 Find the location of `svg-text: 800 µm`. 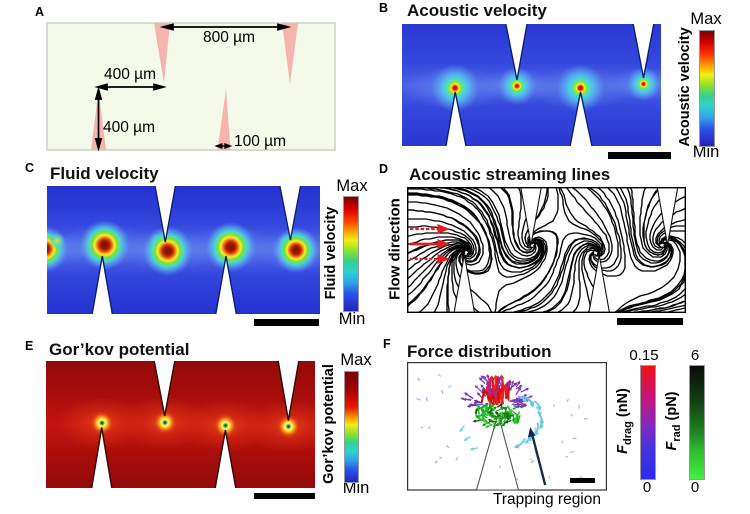

svg-text: 800 µm is located at coordinates (229, 37).